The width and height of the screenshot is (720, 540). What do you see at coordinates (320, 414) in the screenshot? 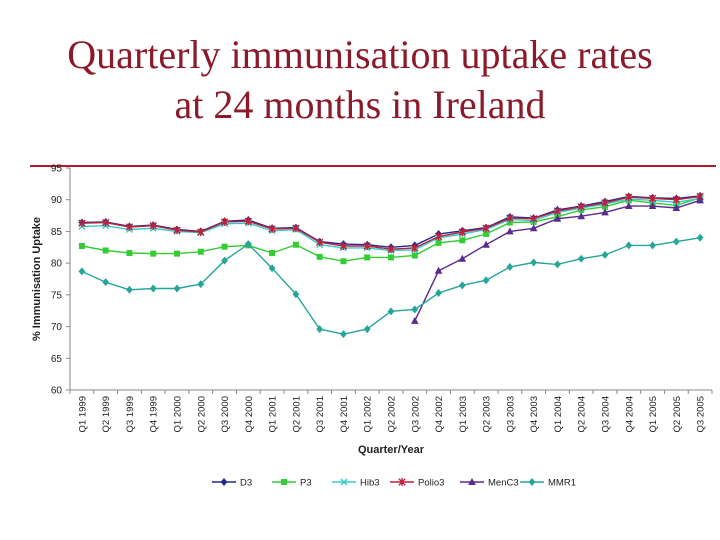
I see `x-tick-label: Q3 2001` at bounding box center [320, 414].